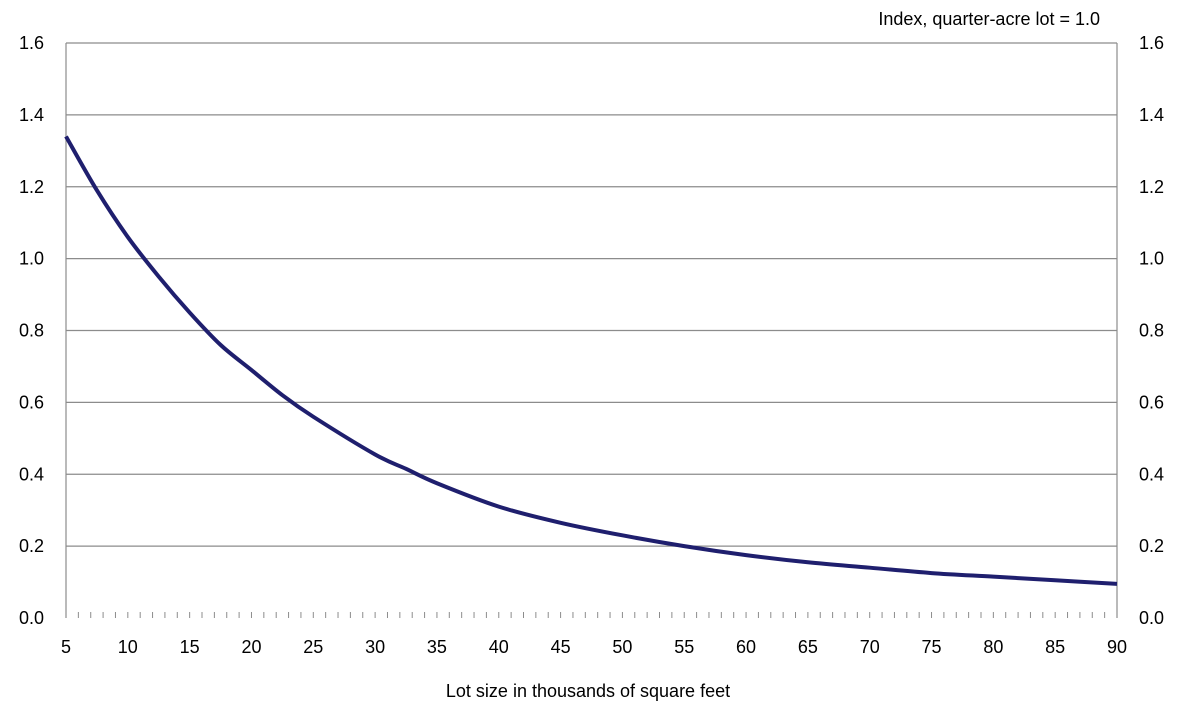  I want to click on x-tick-label: 70, so click(870, 647).